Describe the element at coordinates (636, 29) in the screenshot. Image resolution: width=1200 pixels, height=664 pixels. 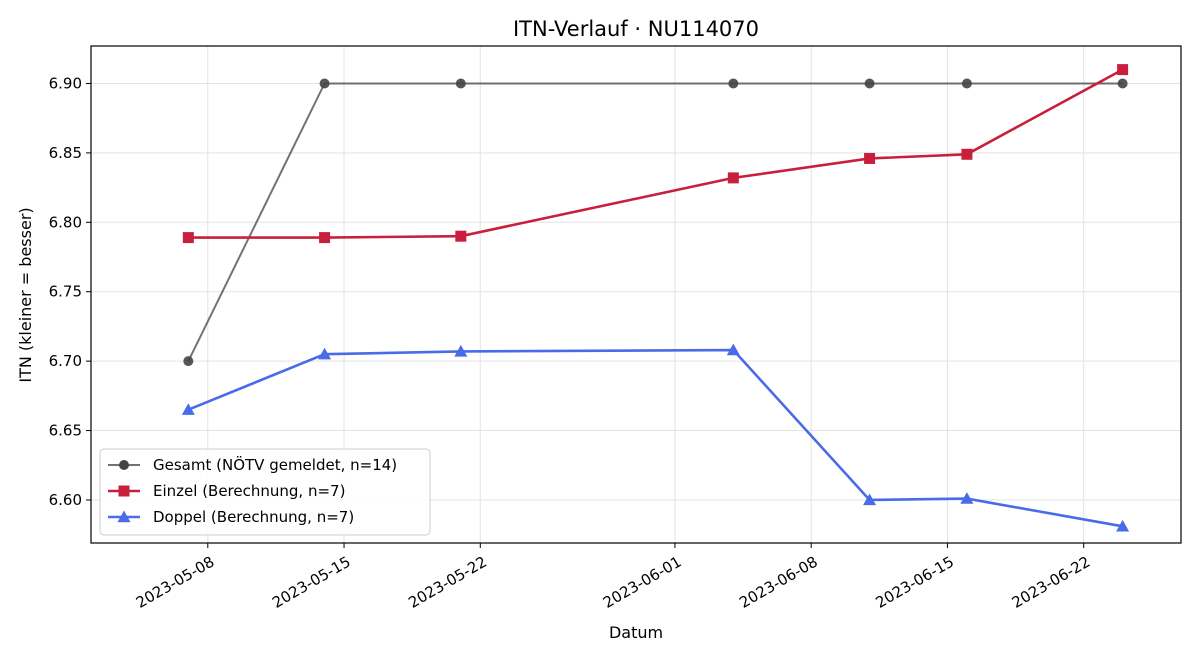
I see `chart-title: ITN-Verlauf · NU114070` at that location.